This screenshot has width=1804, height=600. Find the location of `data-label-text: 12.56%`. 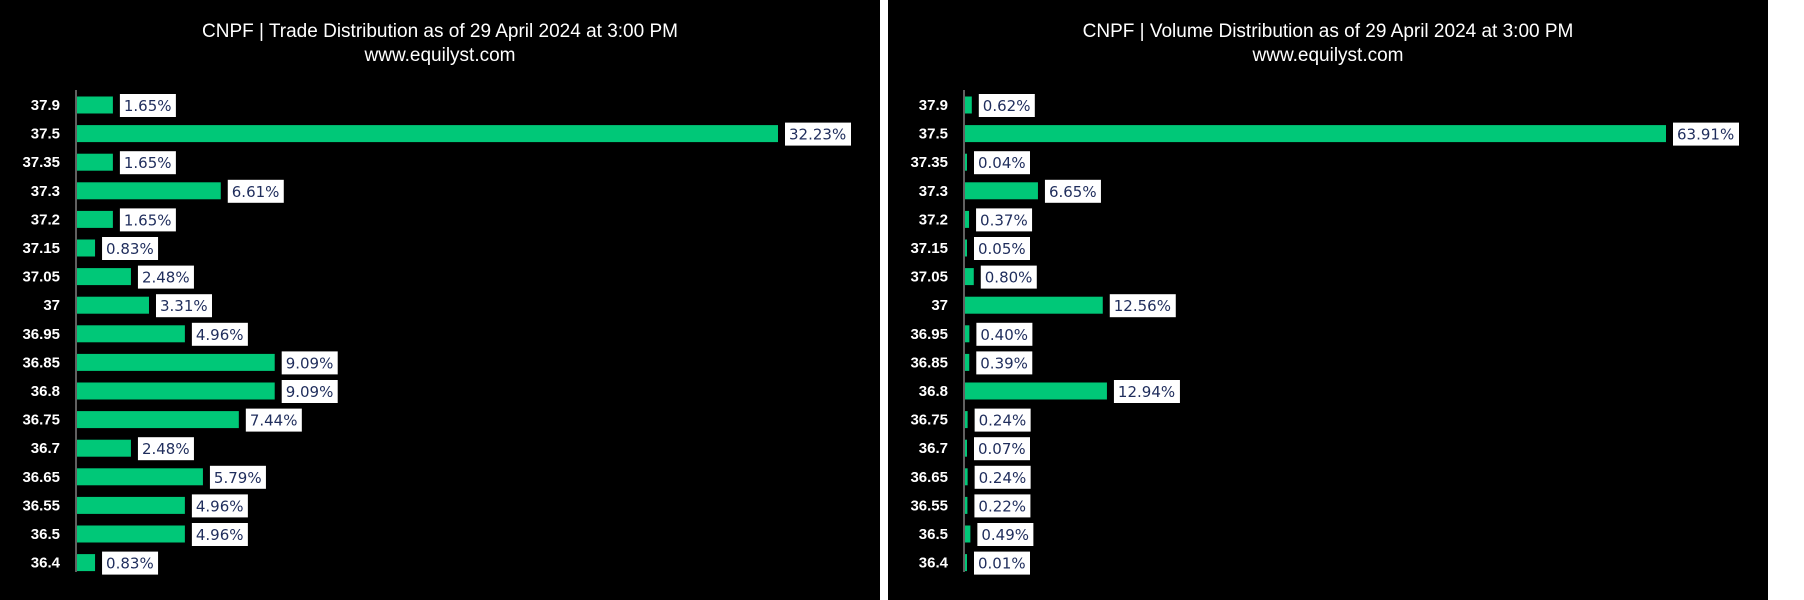

data-label-text: 12.56% is located at coordinates (1142, 306).